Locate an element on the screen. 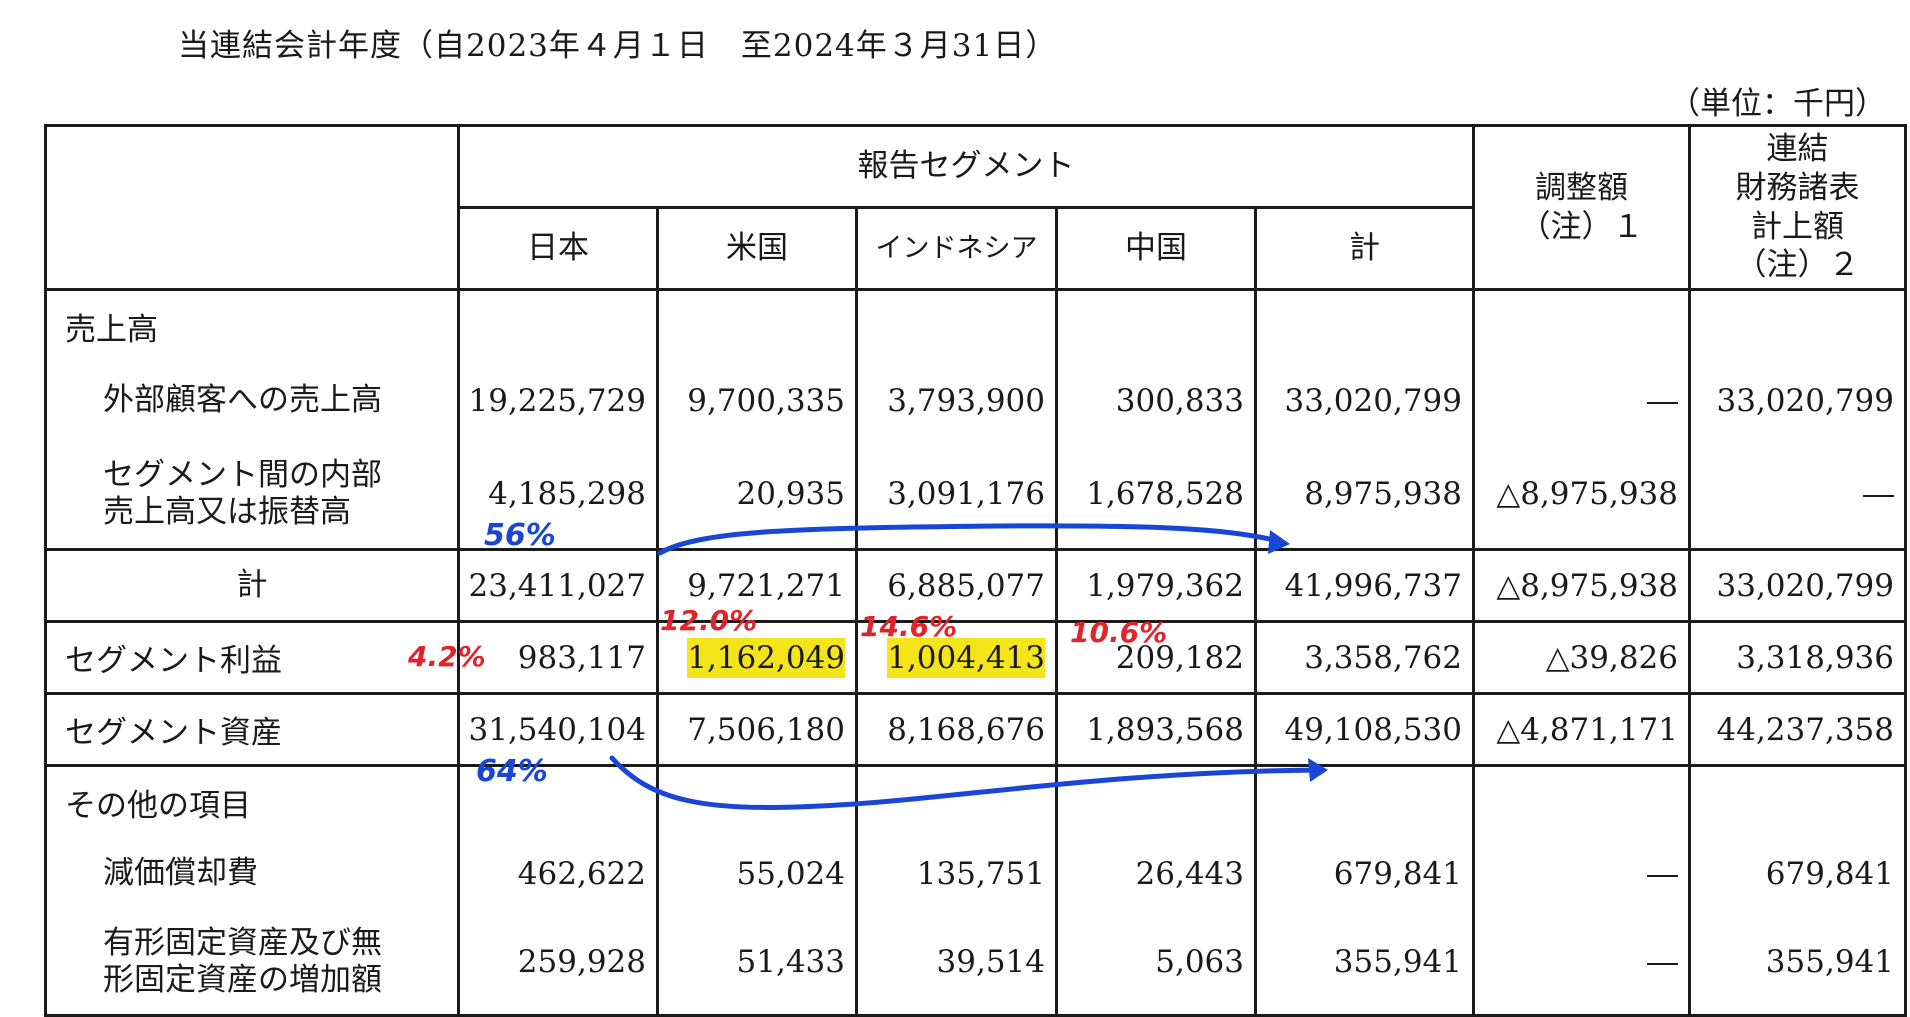 The height and width of the screenshot is (1017, 1910). profit-adjustment: △39,826 is located at coordinates (1581, 657).